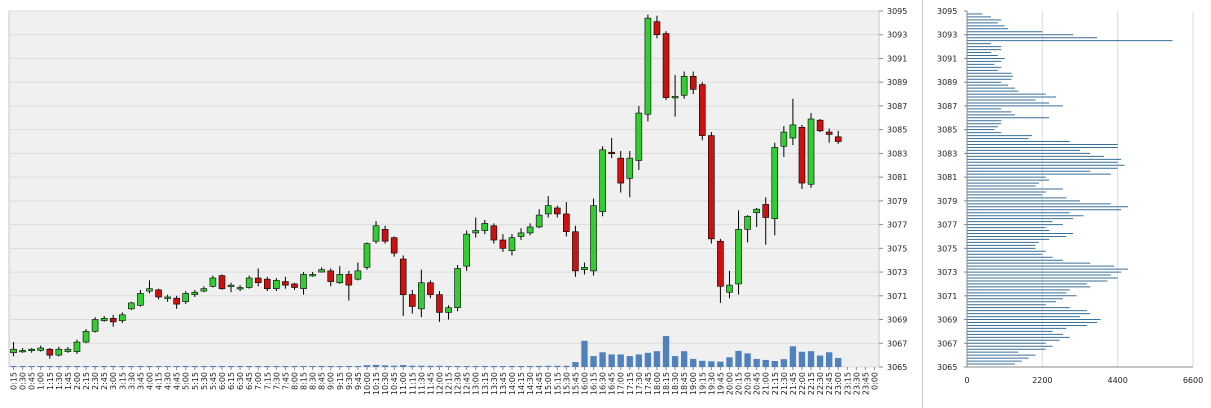 This screenshot has height=408, width=1211. Describe the element at coordinates (675, 383) in the screenshot. I see `time-tick-label: 18:30` at that location.